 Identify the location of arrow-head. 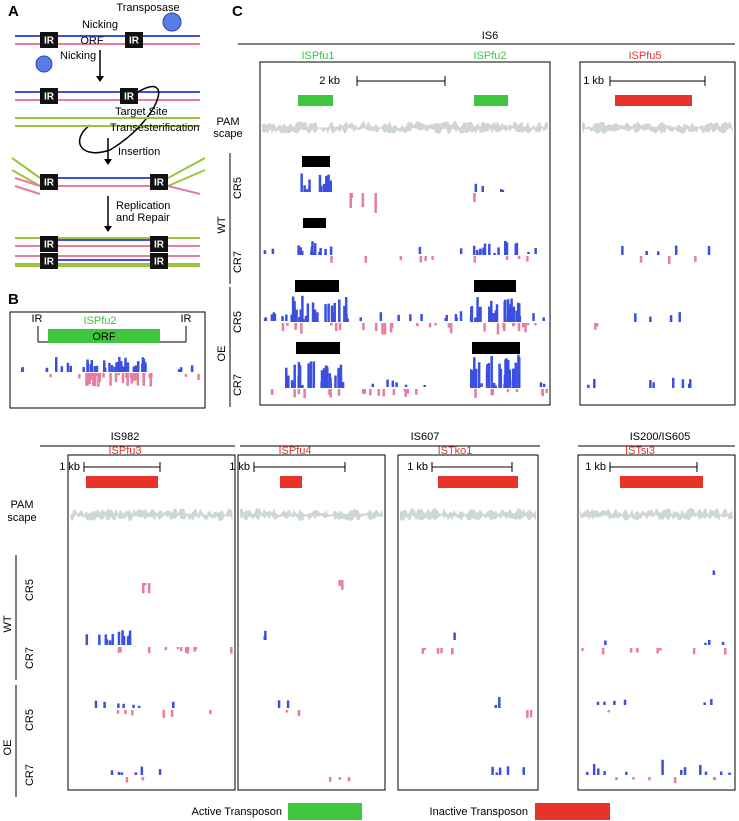
(100, 79).